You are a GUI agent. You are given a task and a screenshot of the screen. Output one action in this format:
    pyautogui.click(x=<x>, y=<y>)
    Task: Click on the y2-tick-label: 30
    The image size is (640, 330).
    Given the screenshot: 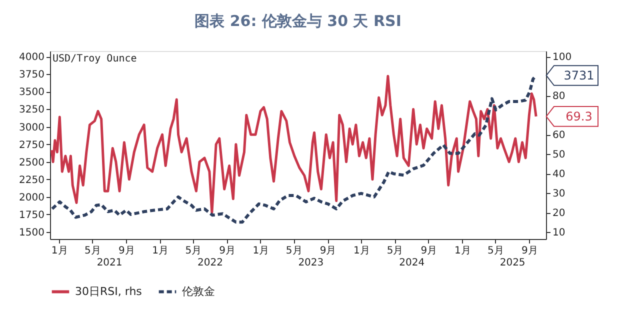 What is the action you would take?
    pyautogui.click(x=559, y=194)
    